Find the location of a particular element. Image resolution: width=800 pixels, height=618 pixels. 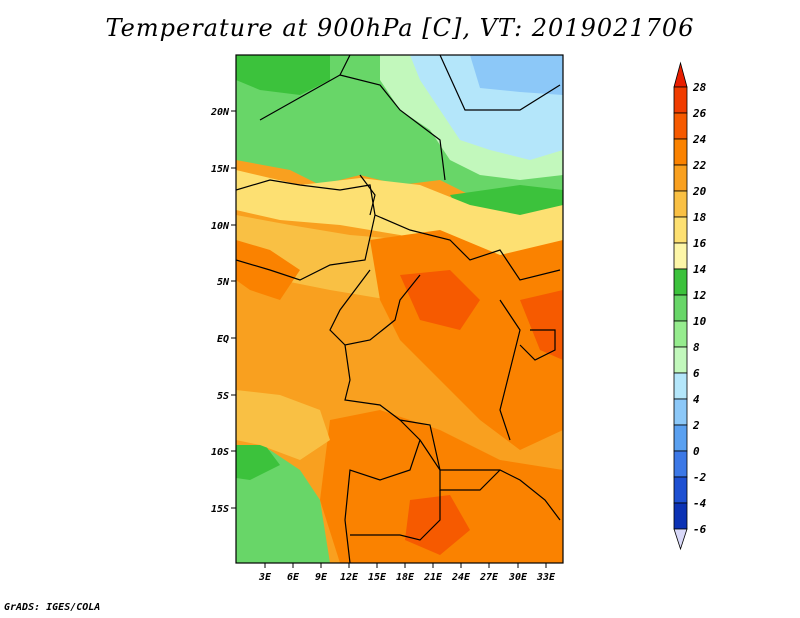

colorbar-label: 0 is located at coordinates (696, 451).